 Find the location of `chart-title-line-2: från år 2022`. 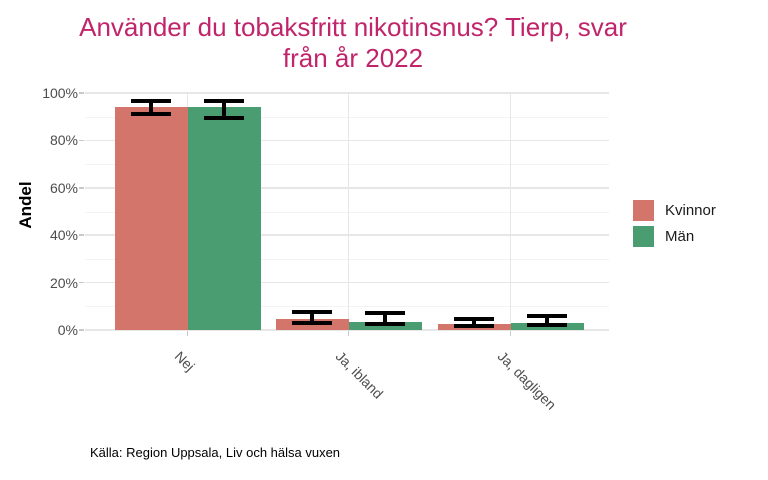

chart-title-line-2: från år 2022 is located at coordinates (353, 58).